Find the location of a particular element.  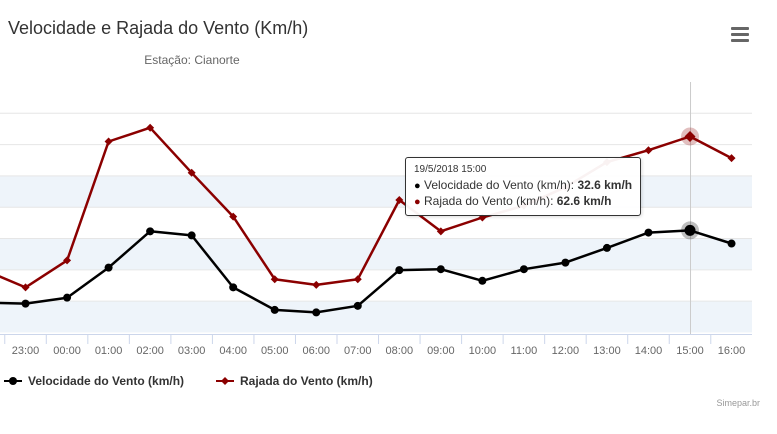

tooltip-header: 19/5/2018 15:00 is located at coordinates (450, 169).